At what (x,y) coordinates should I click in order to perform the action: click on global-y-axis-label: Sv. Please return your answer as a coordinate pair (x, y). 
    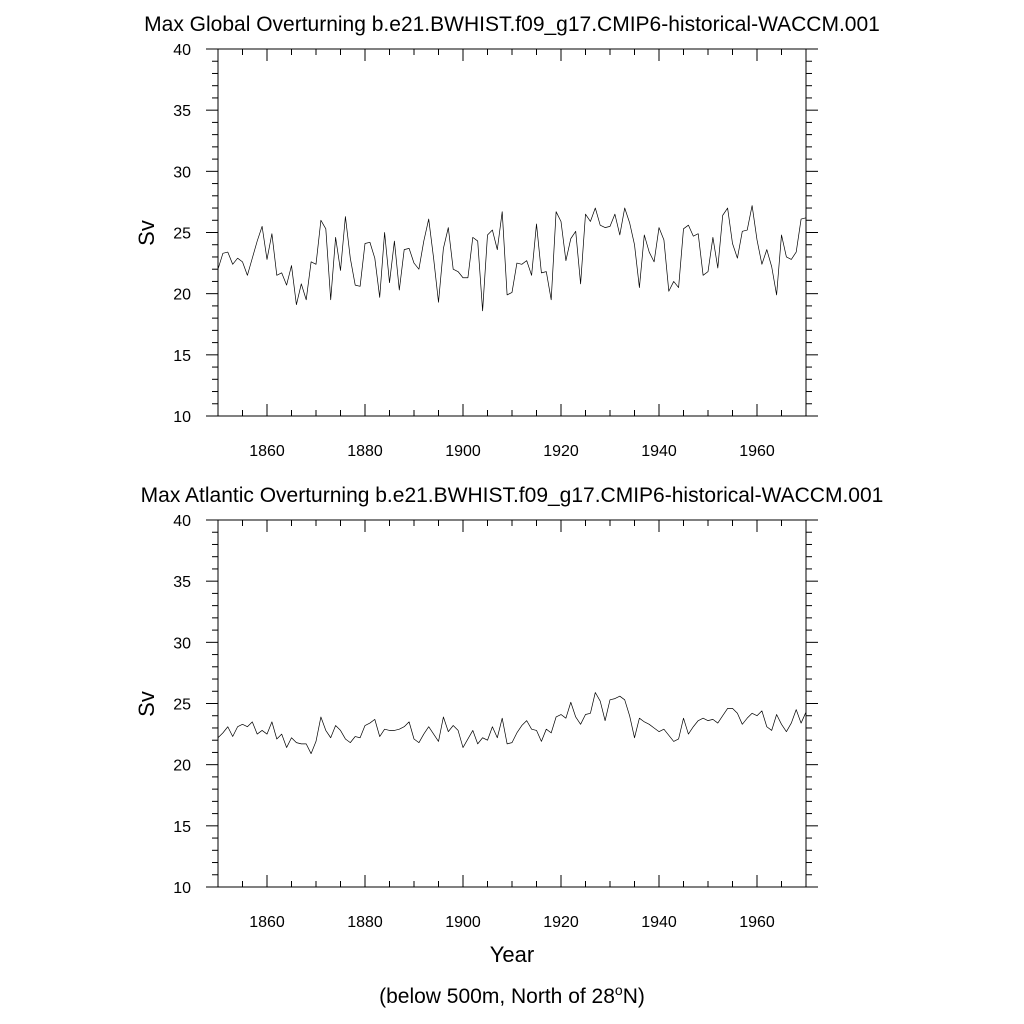
    Looking at the image, I should click on (146, 233).